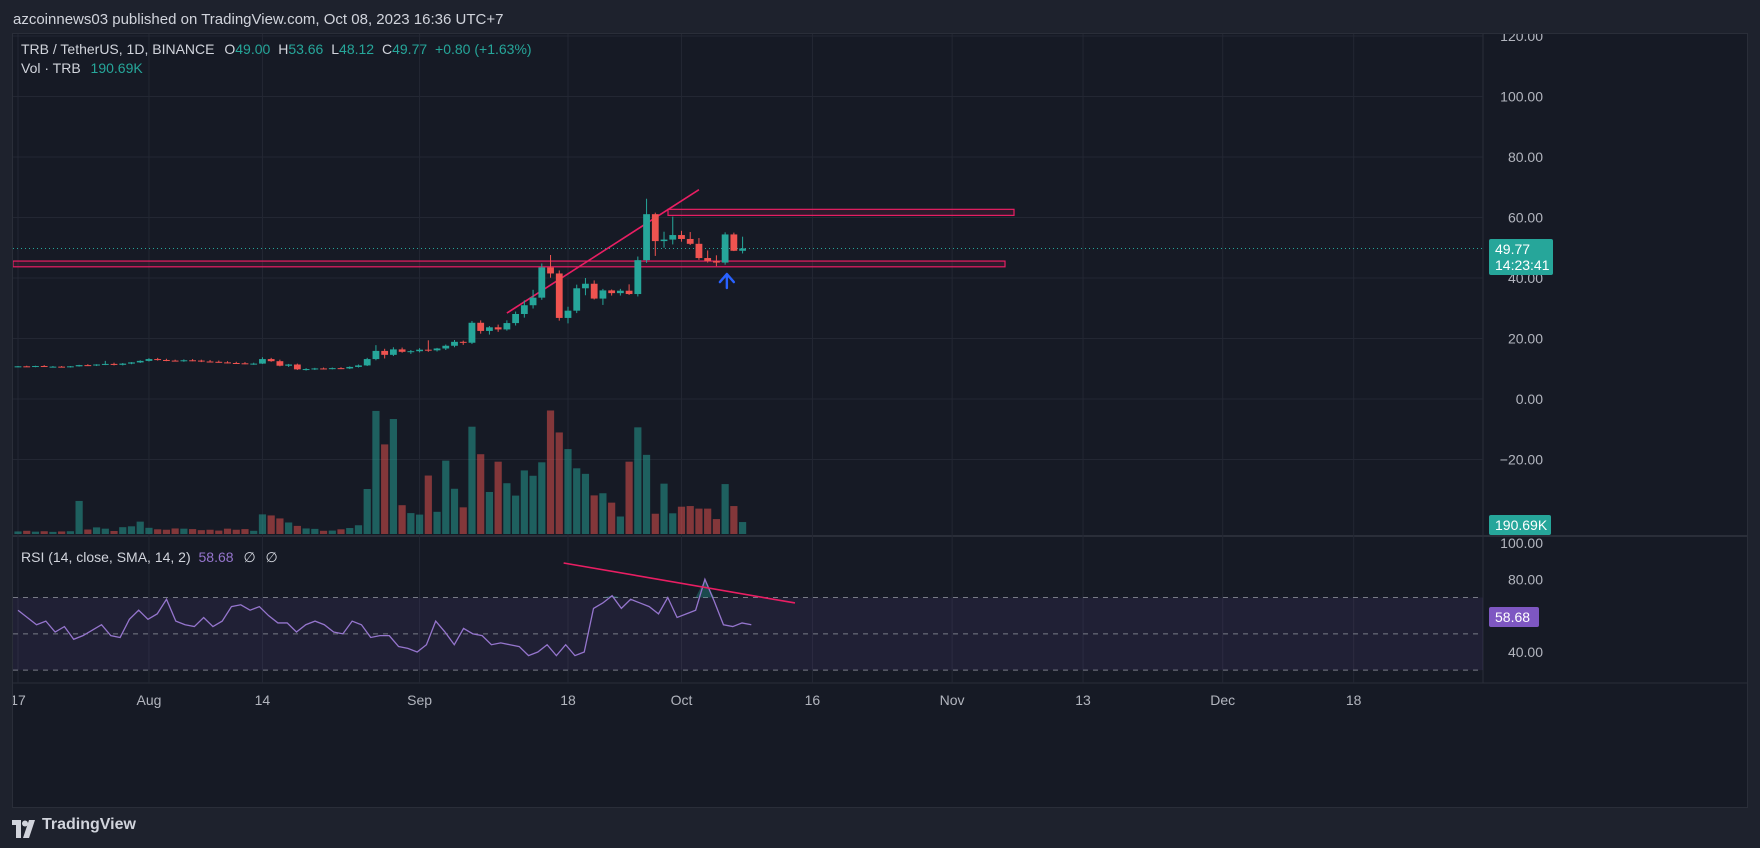  I want to click on price-tick-label: 20.00, so click(1525, 339).